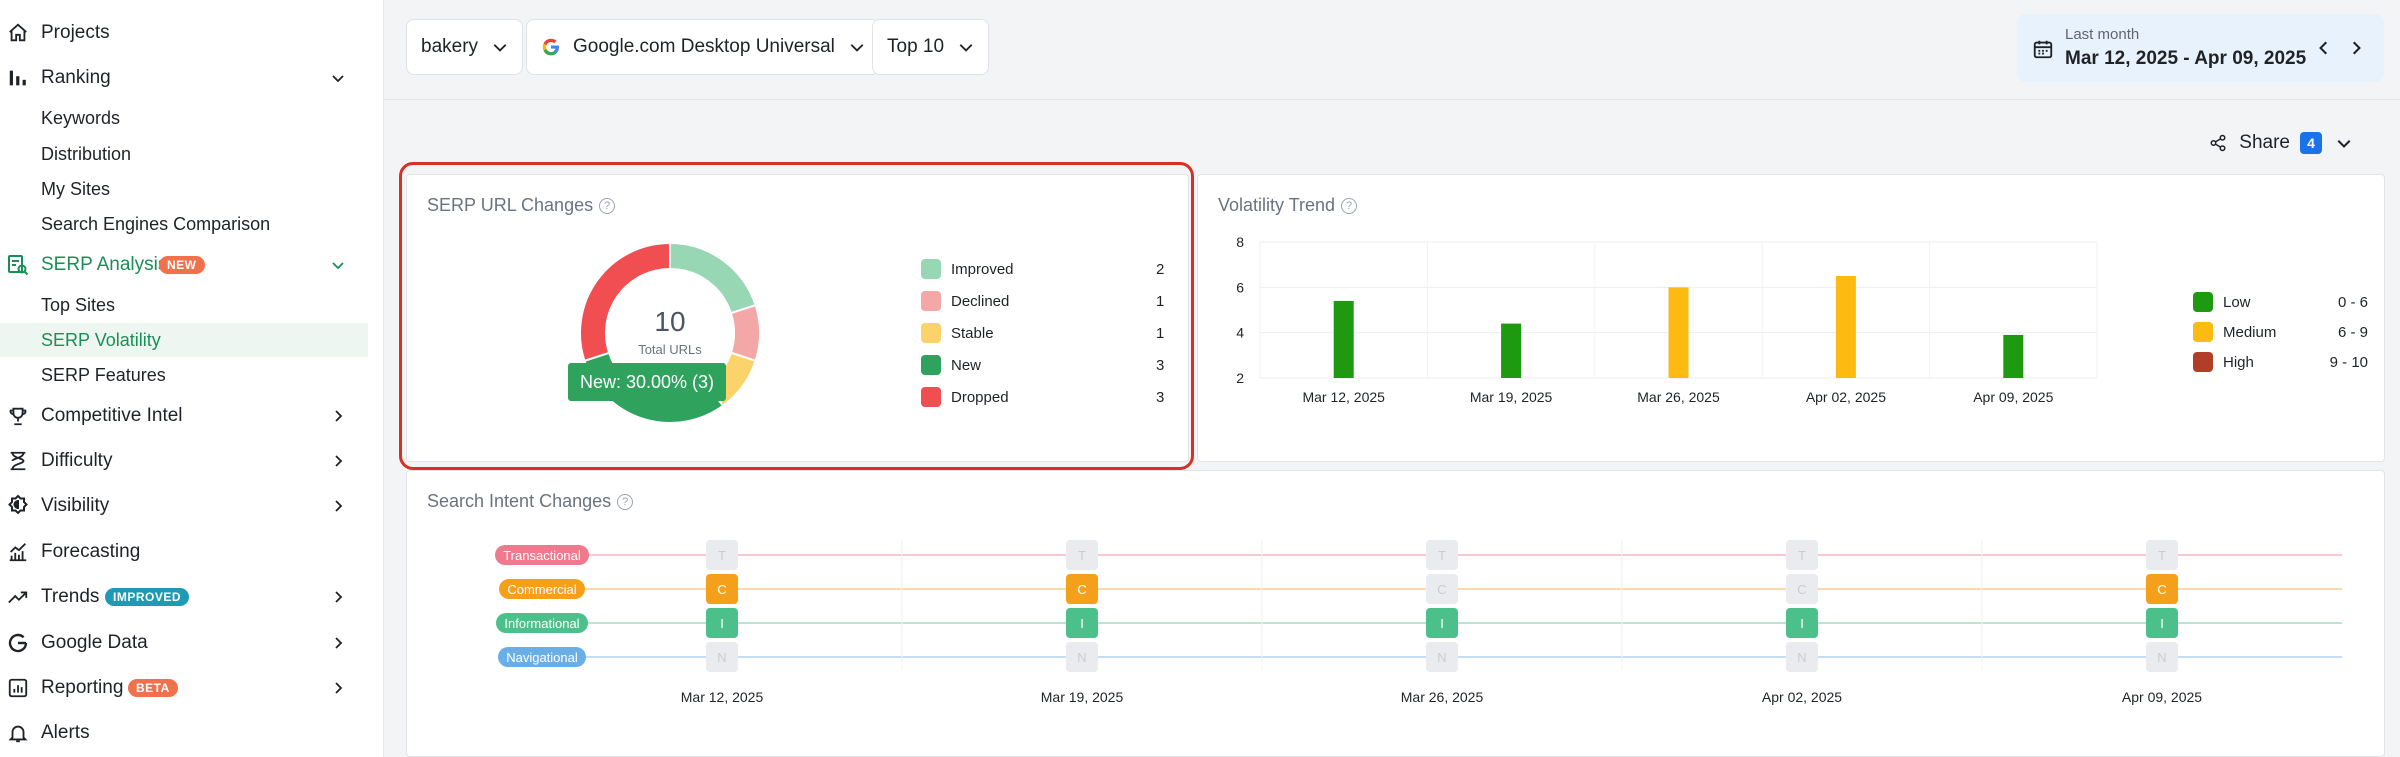 The image size is (2400, 757). Describe the element at coordinates (184, 33) in the screenshot. I see `sidebar-item-projects: Projects` at that location.